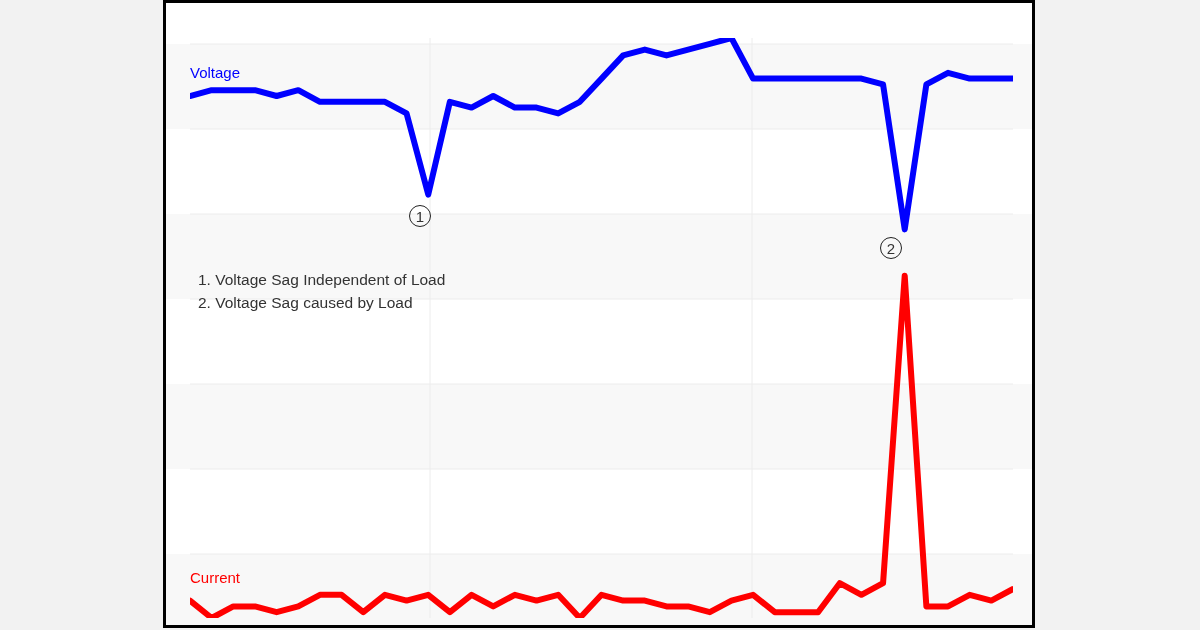  Describe the element at coordinates (215, 577) in the screenshot. I see `series-label: Current` at that location.